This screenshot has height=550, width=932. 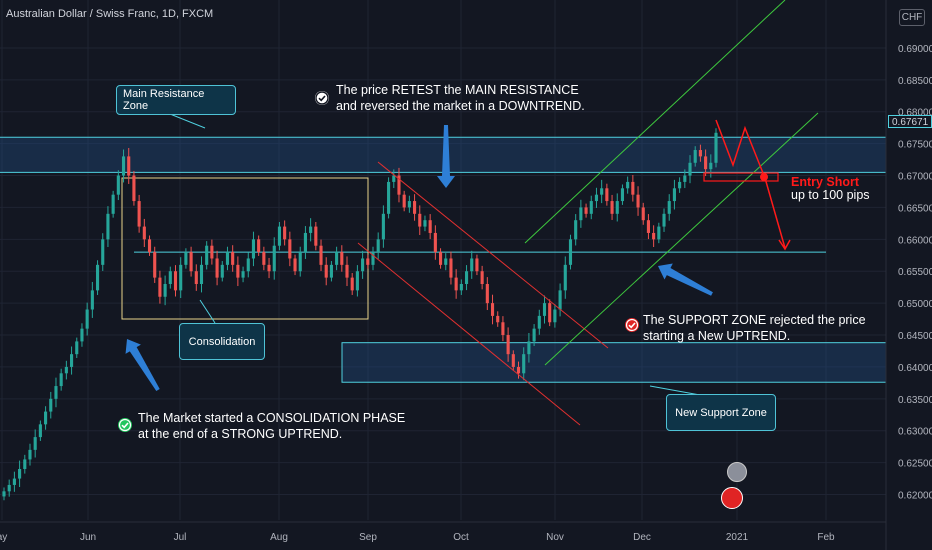 What do you see at coordinates (915, 400) in the screenshot?
I see `y-tick-label: 0.63500` at bounding box center [915, 400].